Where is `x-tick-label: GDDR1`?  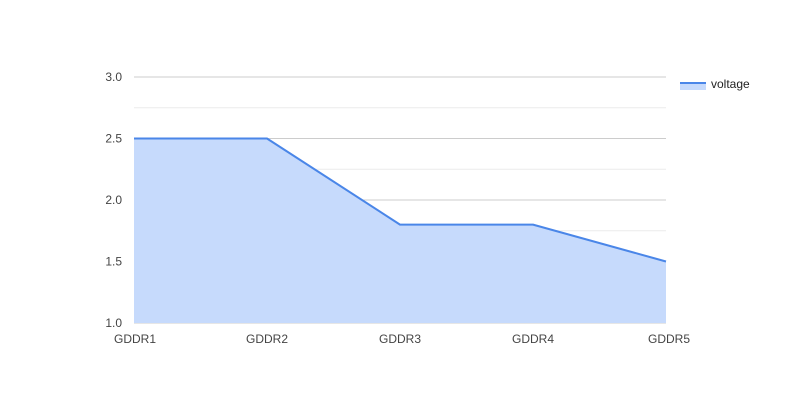
x-tick-label: GDDR1 is located at coordinates (135, 339).